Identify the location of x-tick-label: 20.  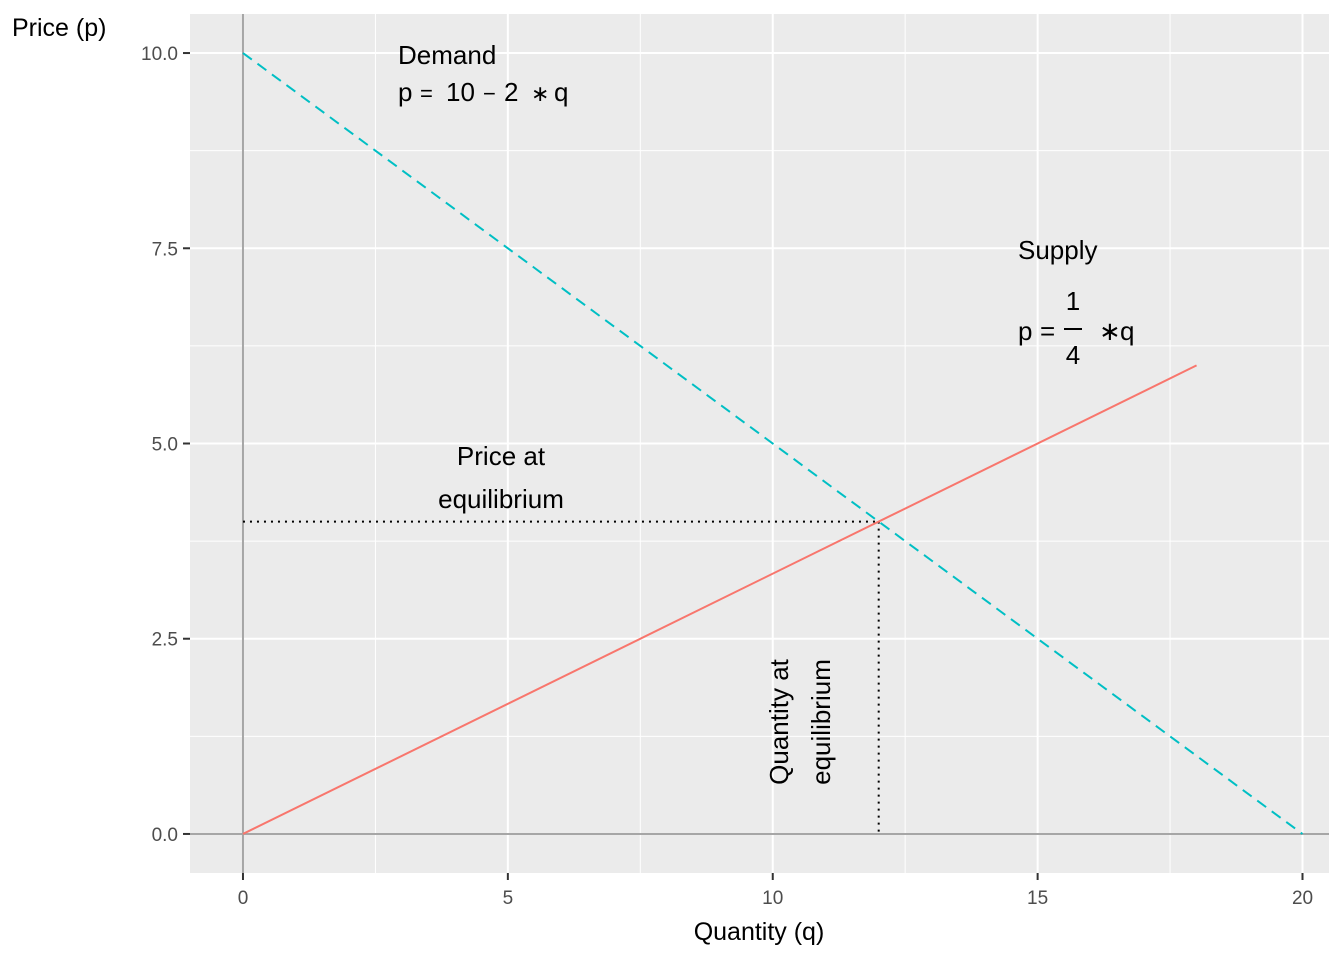
(1302, 898).